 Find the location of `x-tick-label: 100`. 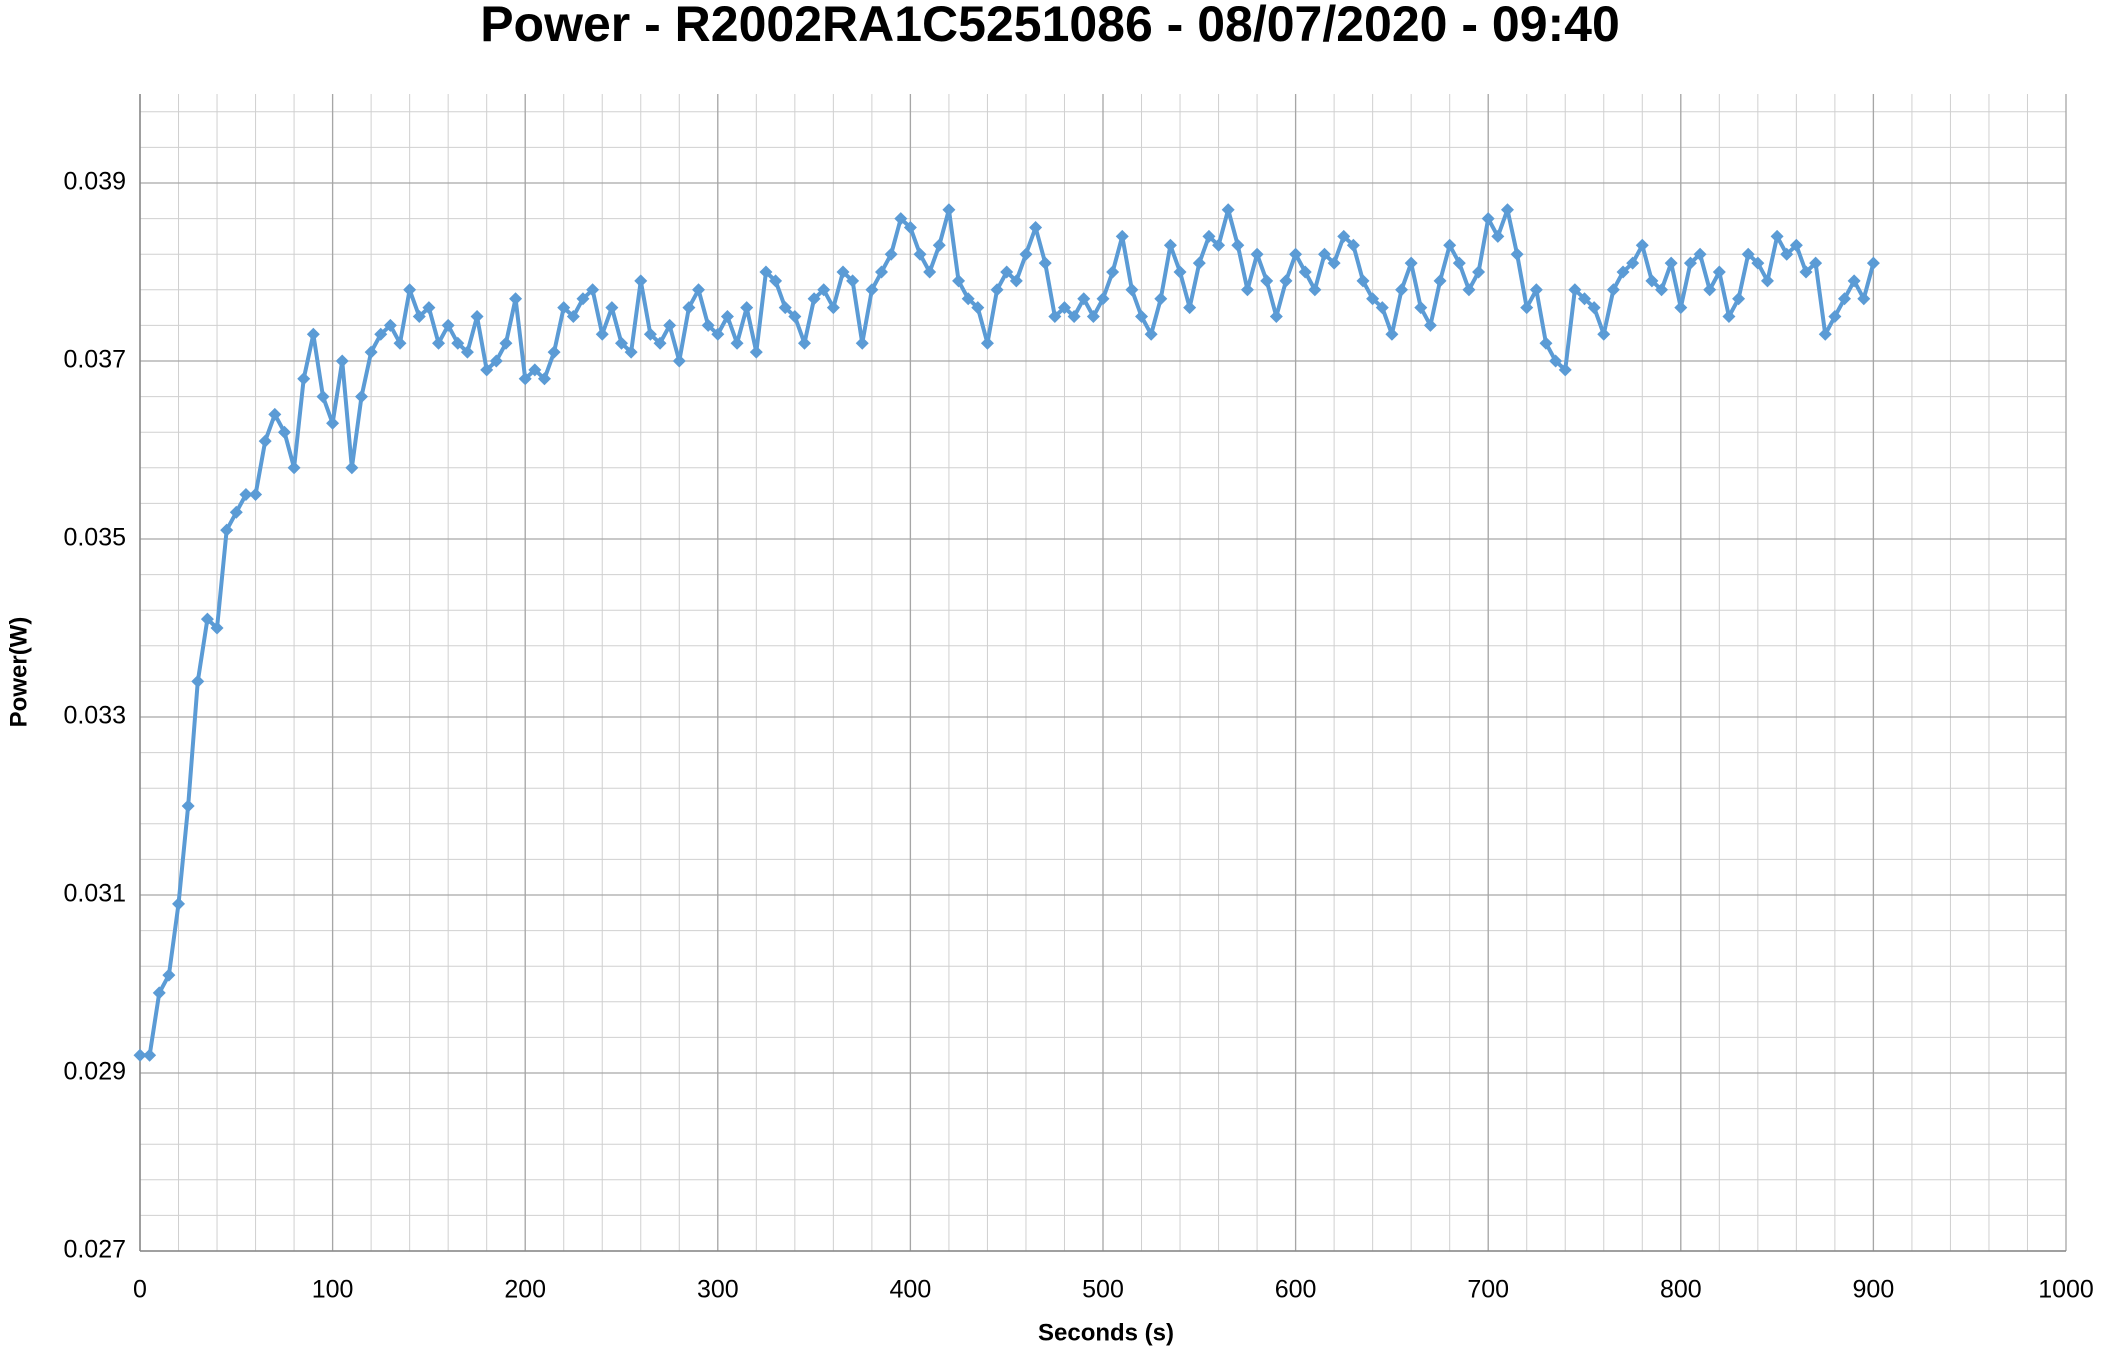

x-tick-label: 100 is located at coordinates (333, 1290).